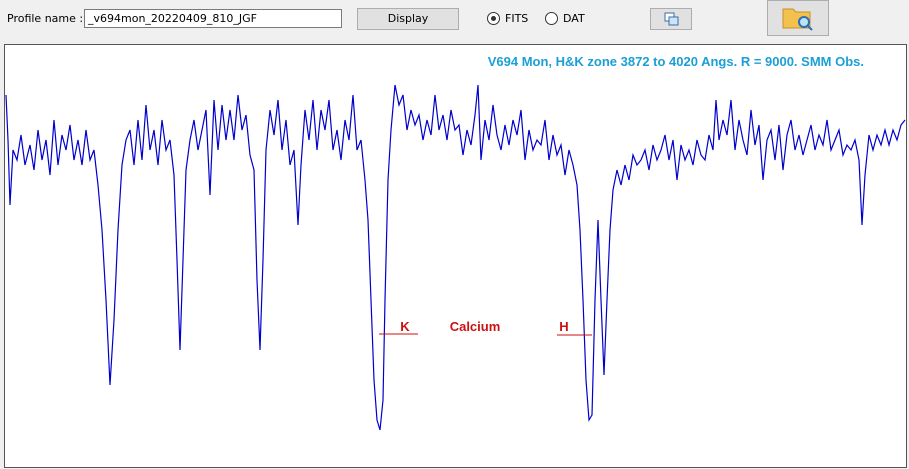 This screenshot has height=469, width=909. I want to click on profile-input: _v694mon_20220409_810_JGF, so click(213, 18).